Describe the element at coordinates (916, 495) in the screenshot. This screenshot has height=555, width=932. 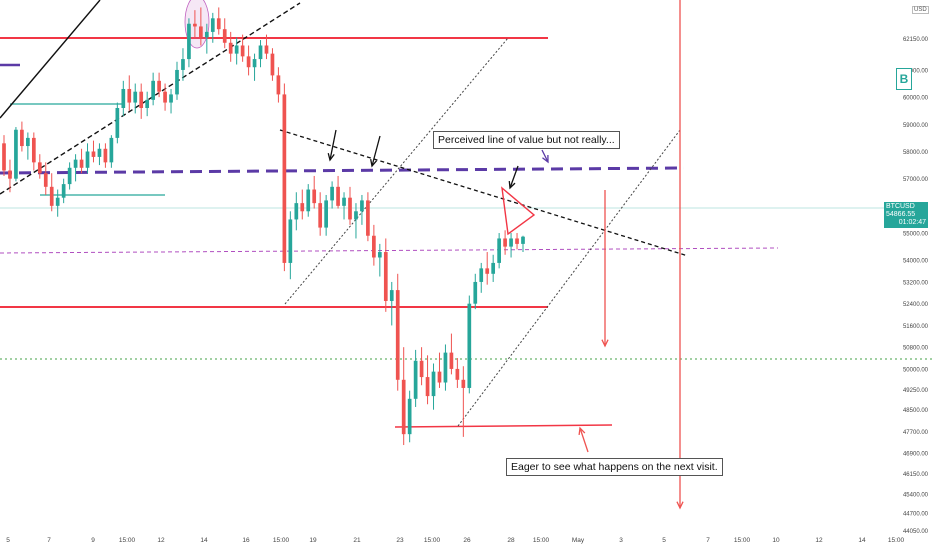
I see `price-tick-label: 45400.00` at that location.